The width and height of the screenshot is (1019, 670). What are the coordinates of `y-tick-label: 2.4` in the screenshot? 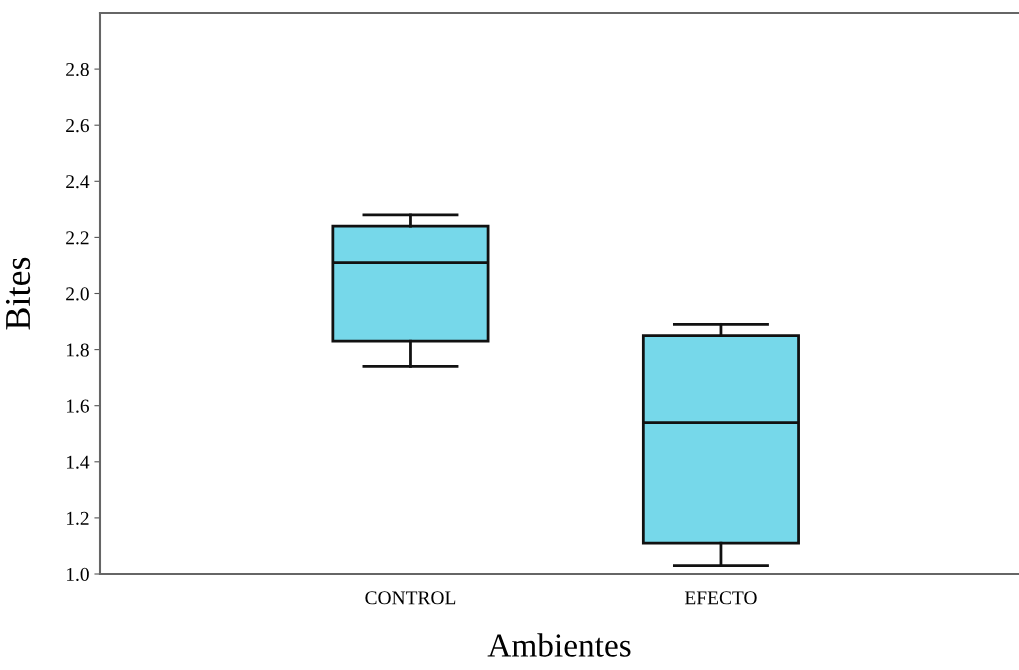 It's located at (78, 182).